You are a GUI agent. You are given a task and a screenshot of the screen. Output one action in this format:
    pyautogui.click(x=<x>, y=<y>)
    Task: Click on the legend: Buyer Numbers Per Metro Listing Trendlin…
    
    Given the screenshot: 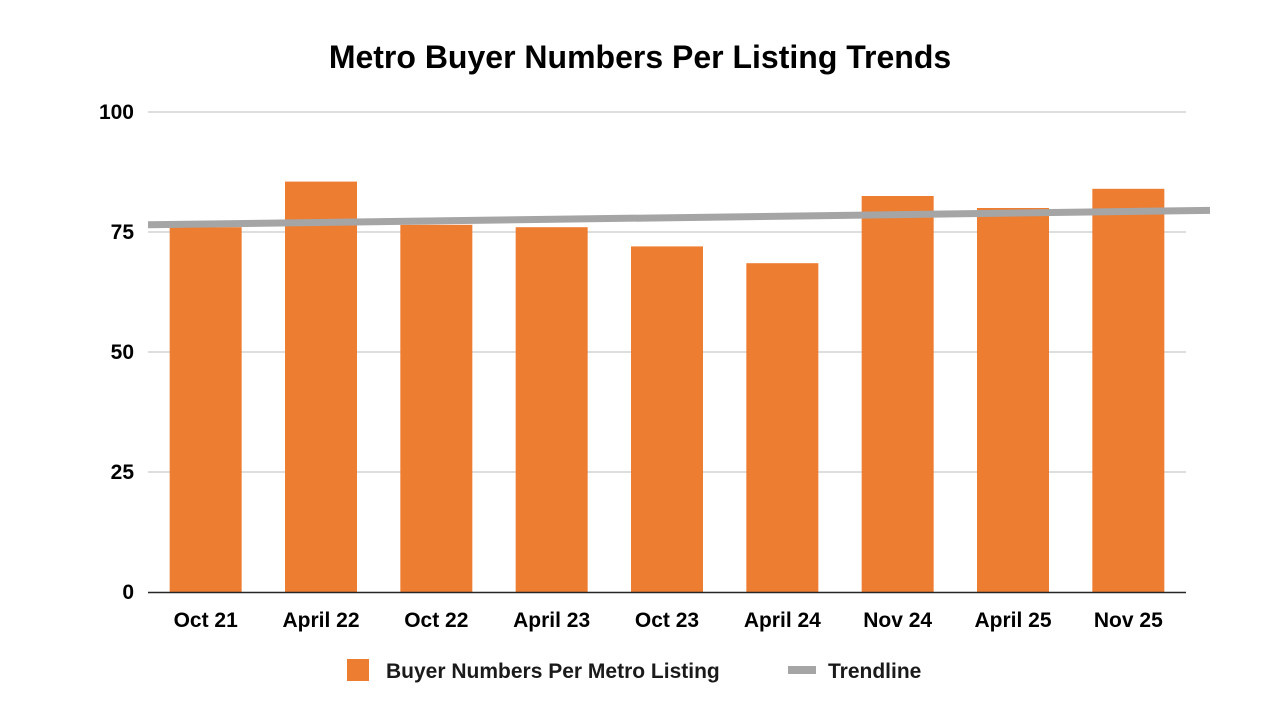 What is the action you would take?
    pyautogui.click(x=634, y=671)
    